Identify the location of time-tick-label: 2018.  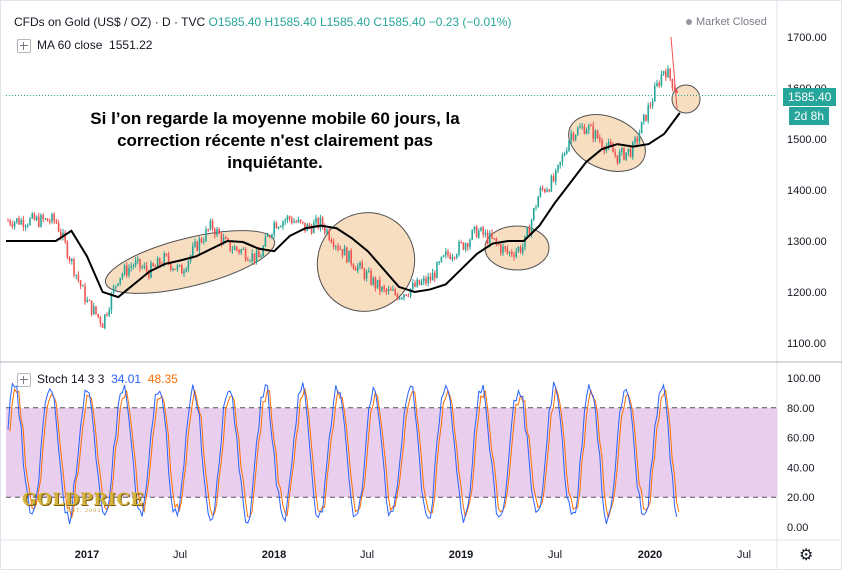
(274, 555).